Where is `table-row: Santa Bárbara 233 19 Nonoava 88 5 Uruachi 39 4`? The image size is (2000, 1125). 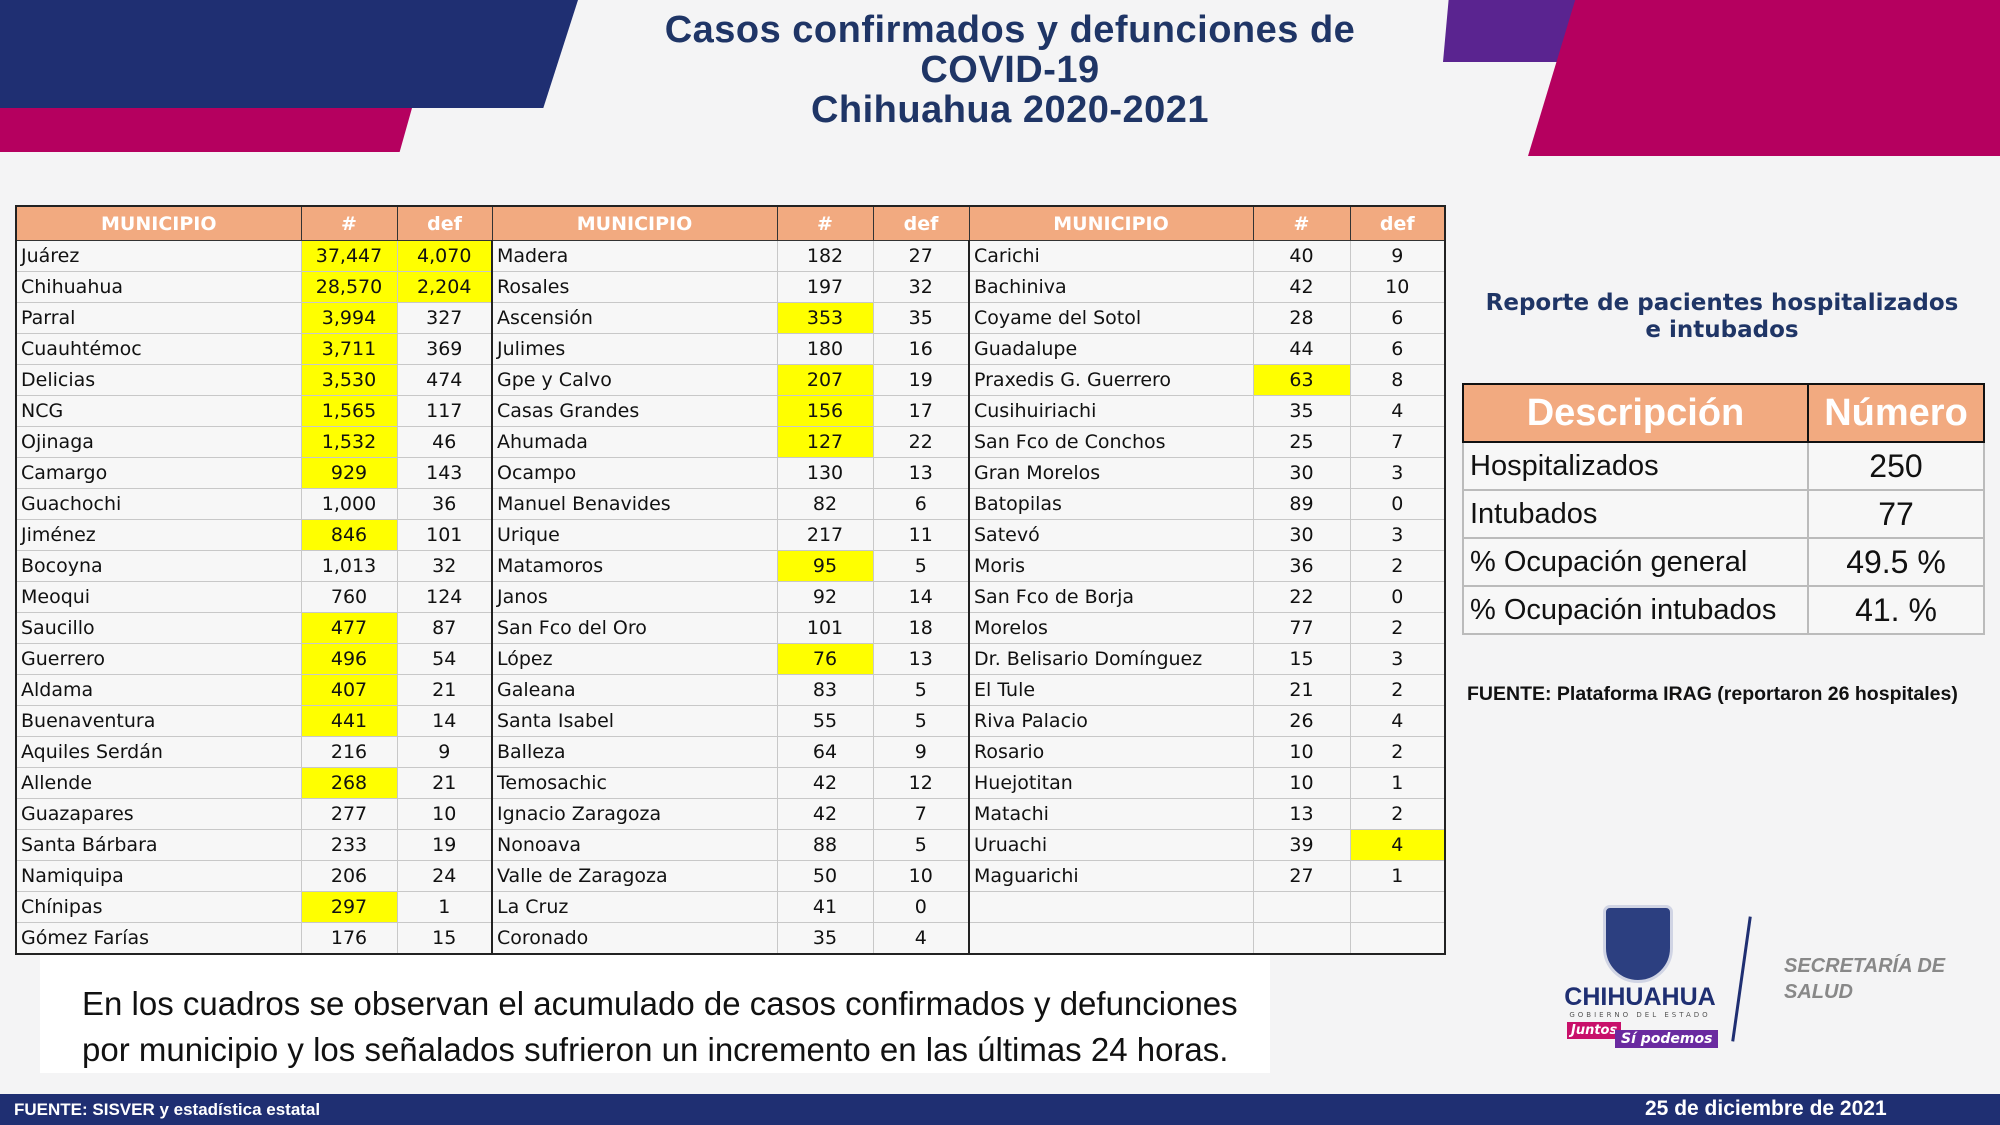
table-row: Santa Bárbara 233 19 Nonoava 88 5 Uruachi 39 4 is located at coordinates (730, 845).